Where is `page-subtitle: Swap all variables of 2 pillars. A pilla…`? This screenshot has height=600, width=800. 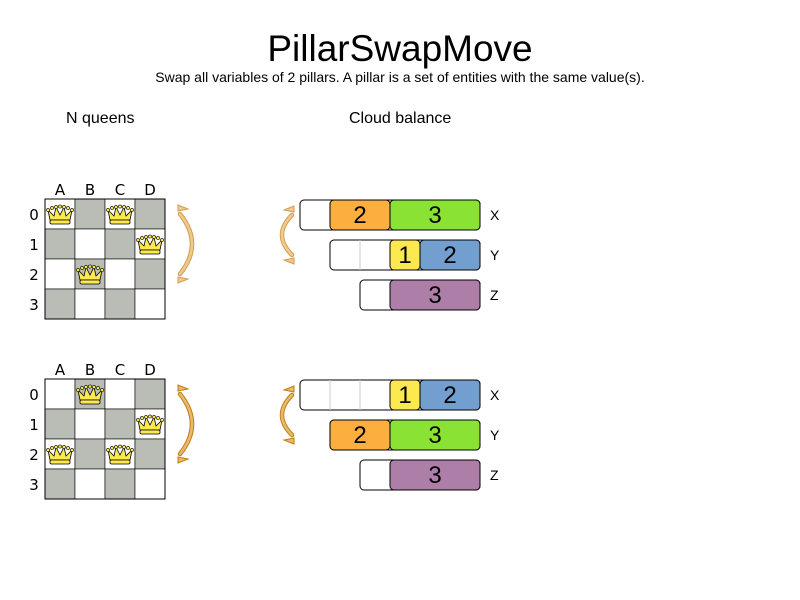 page-subtitle: Swap all variables of 2 pillars. A pilla… is located at coordinates (400, 77).